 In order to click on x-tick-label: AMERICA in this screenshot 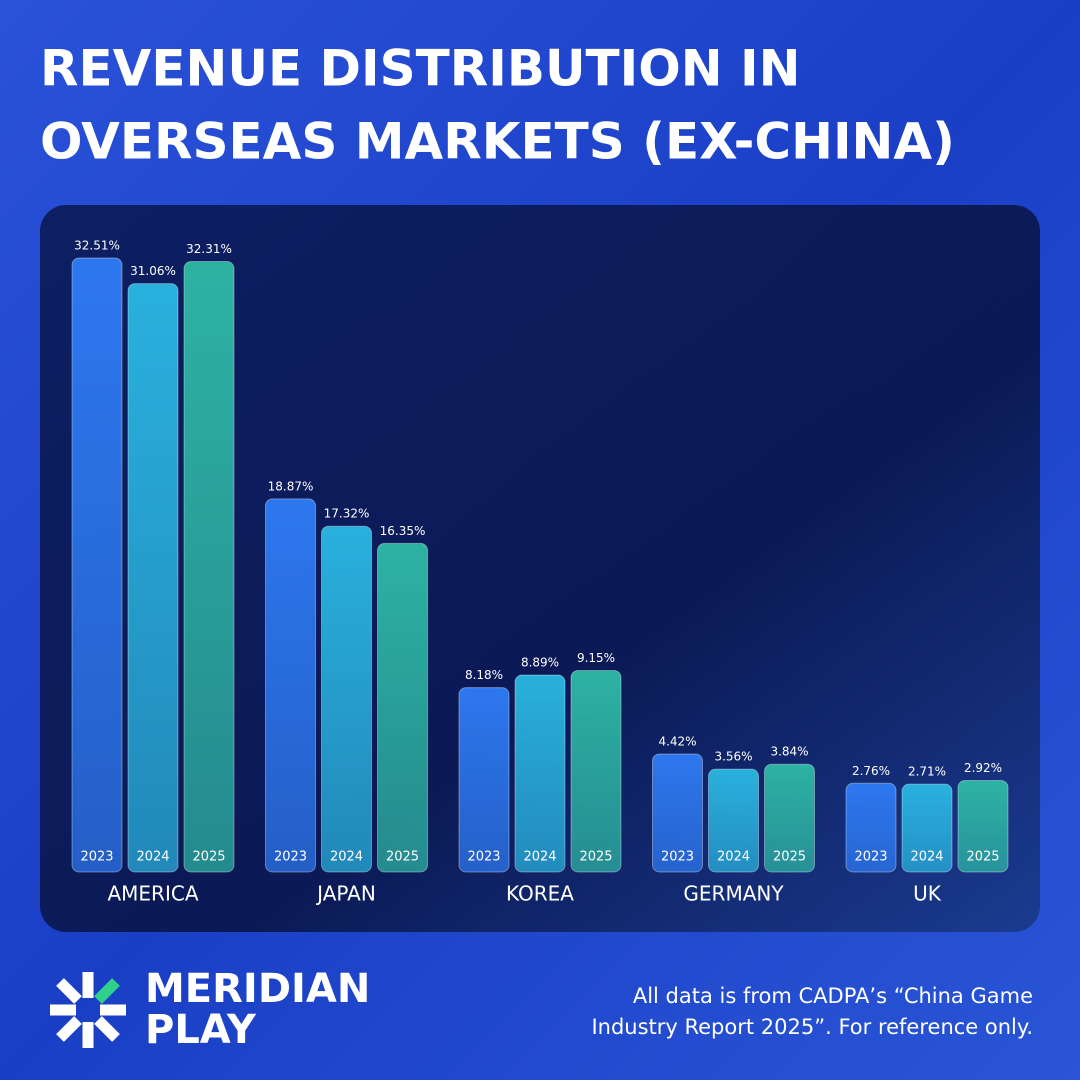, I will do `click(152, 894)`.